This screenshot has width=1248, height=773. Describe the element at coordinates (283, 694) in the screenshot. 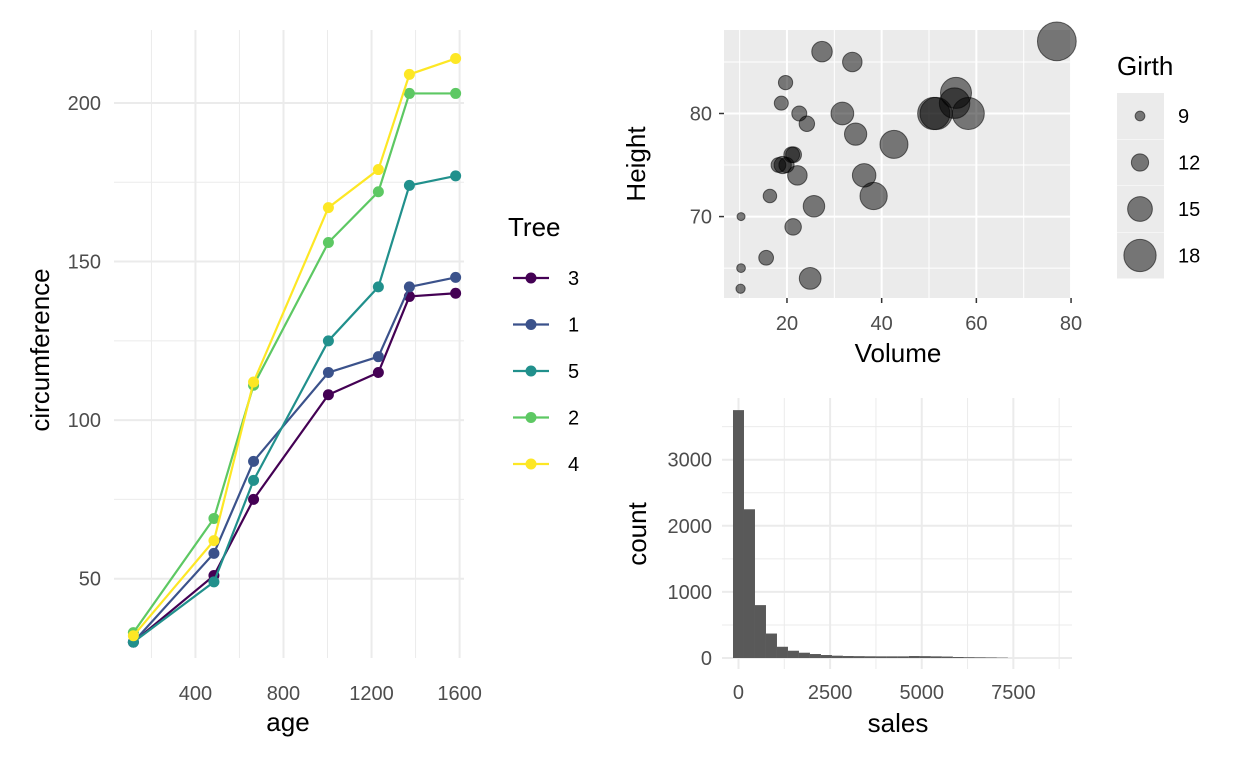

I see `line-x-tick-label: 800` at that location.